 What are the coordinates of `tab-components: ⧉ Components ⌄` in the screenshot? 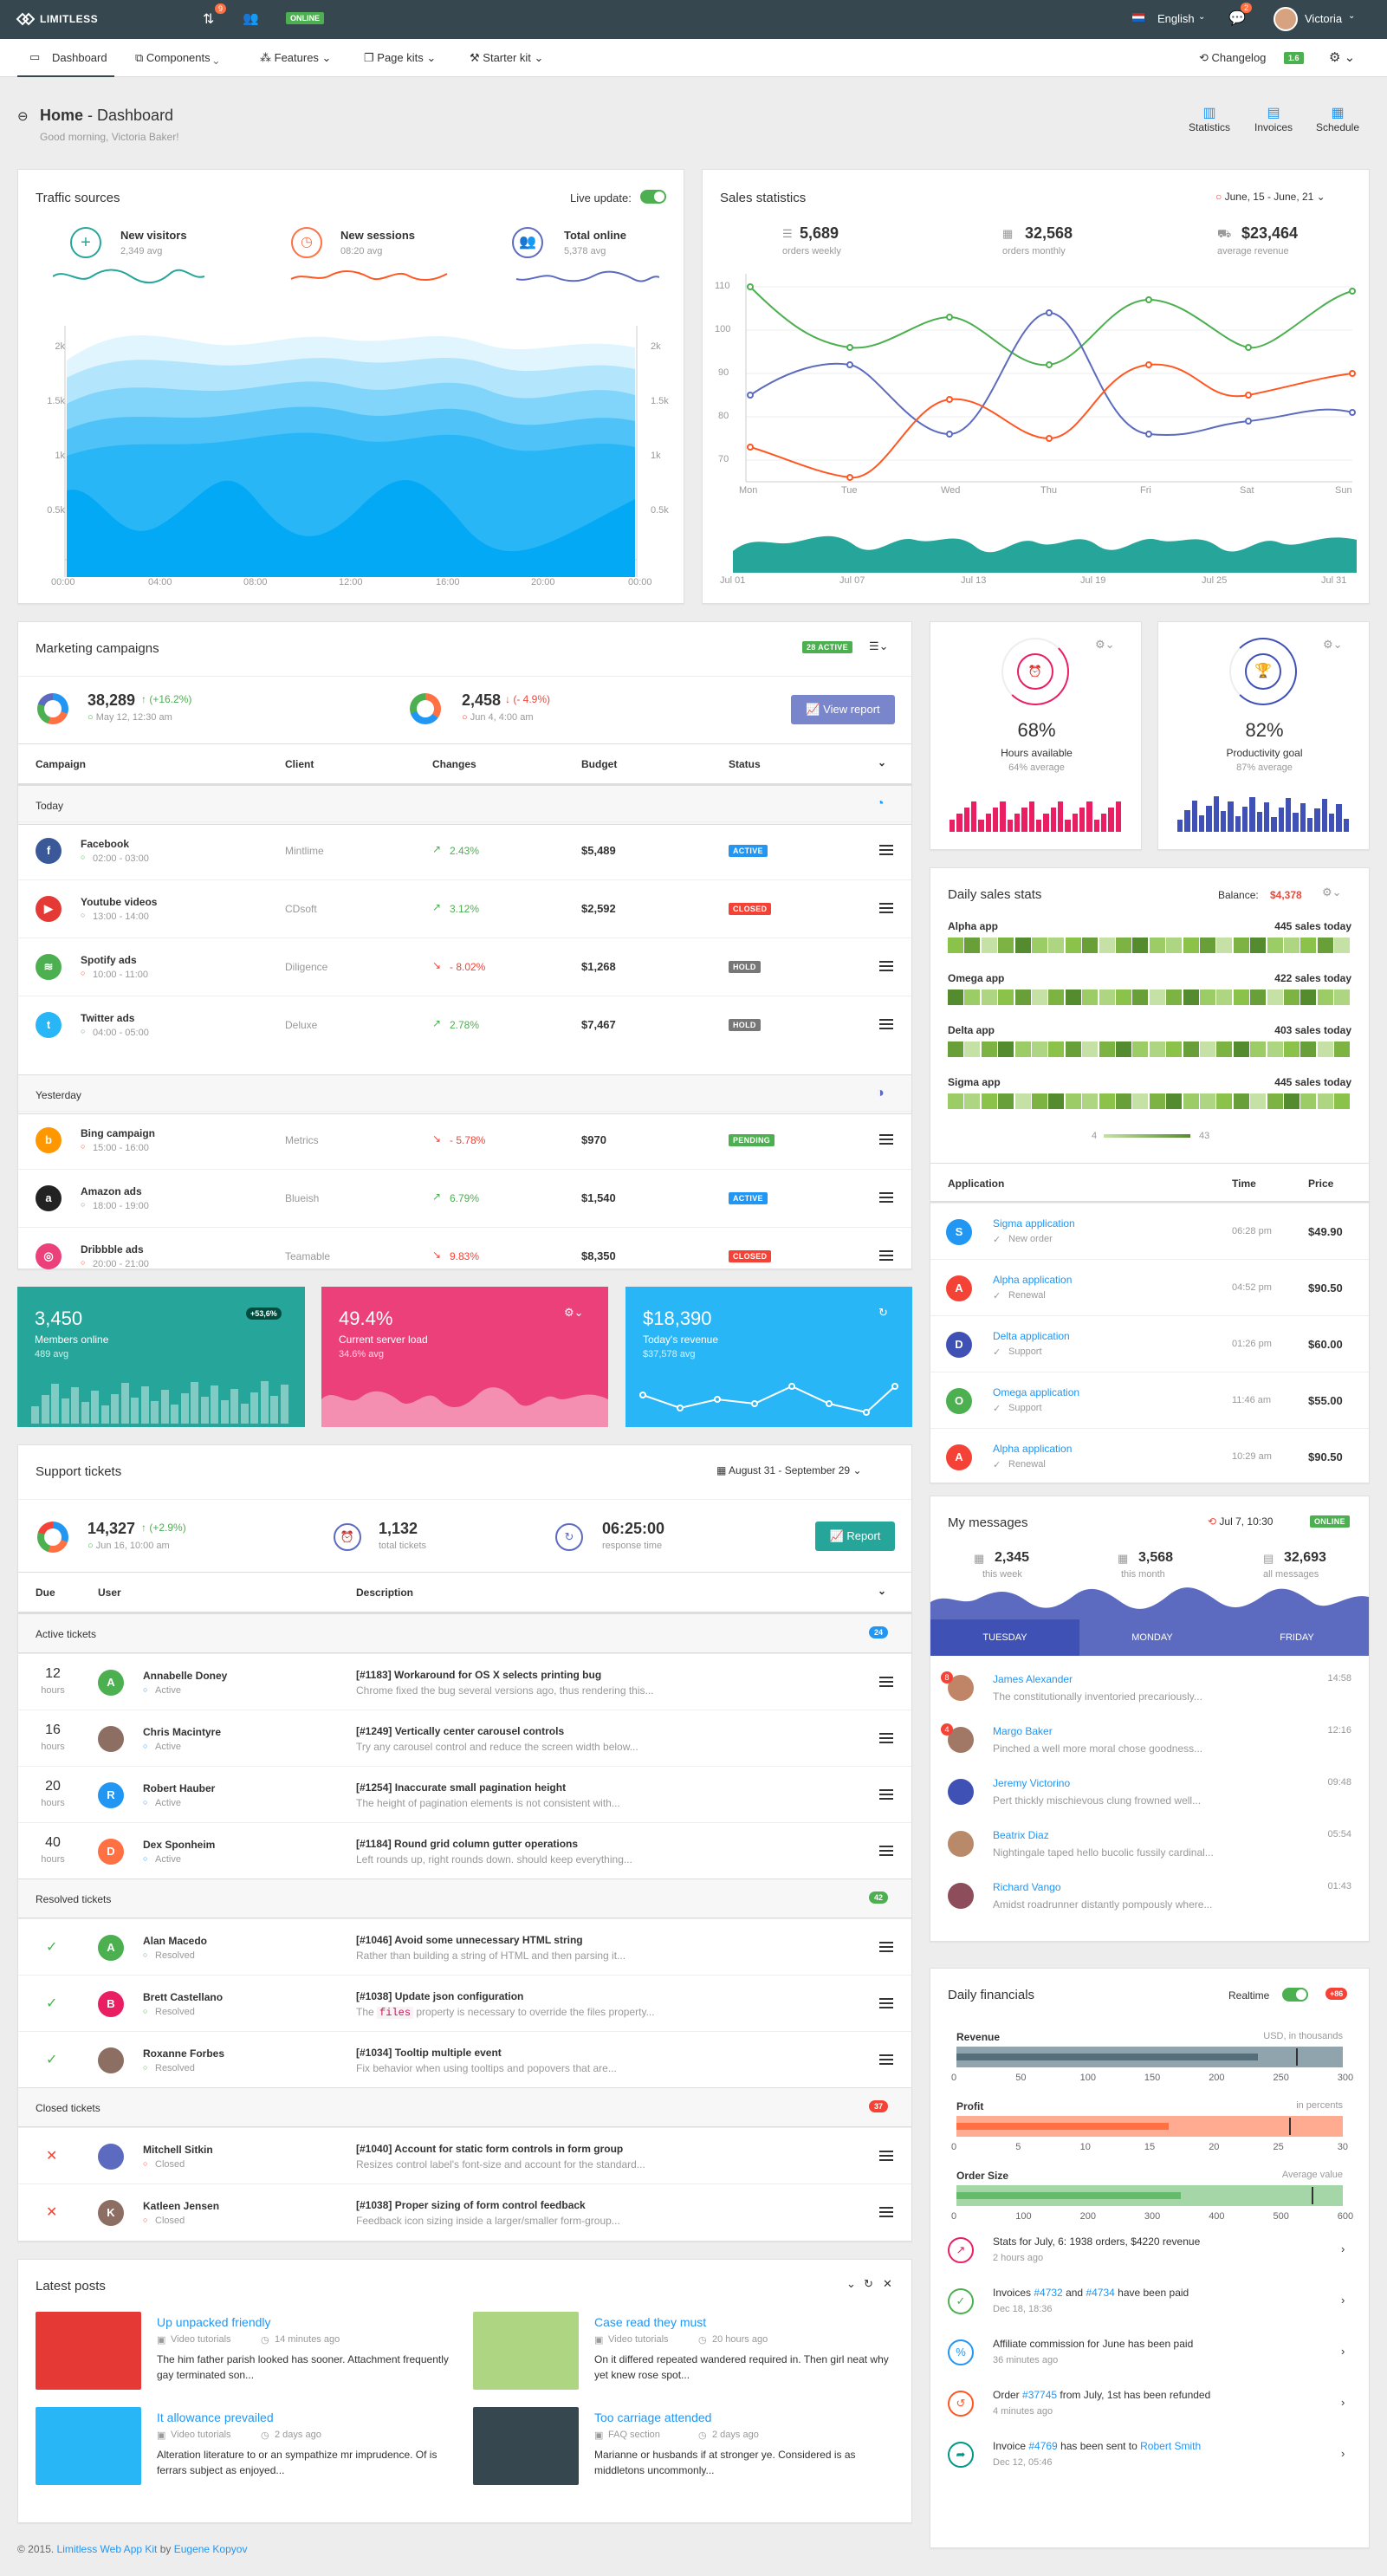 It's located at (177, 58).